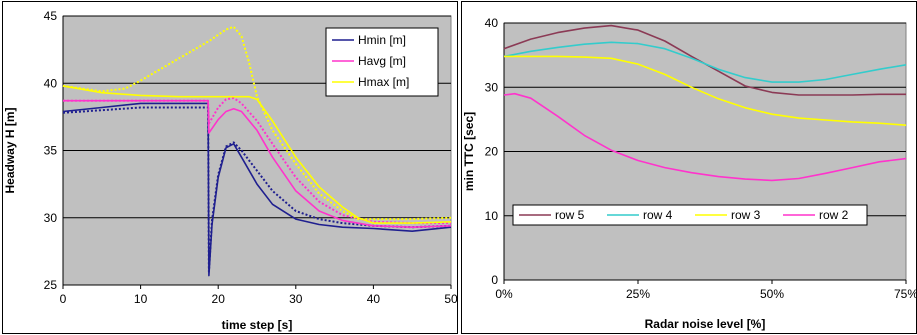  Describe the element at coordinates (570, 215) in the screenshot. I see `legend-label: row 5` at that location.